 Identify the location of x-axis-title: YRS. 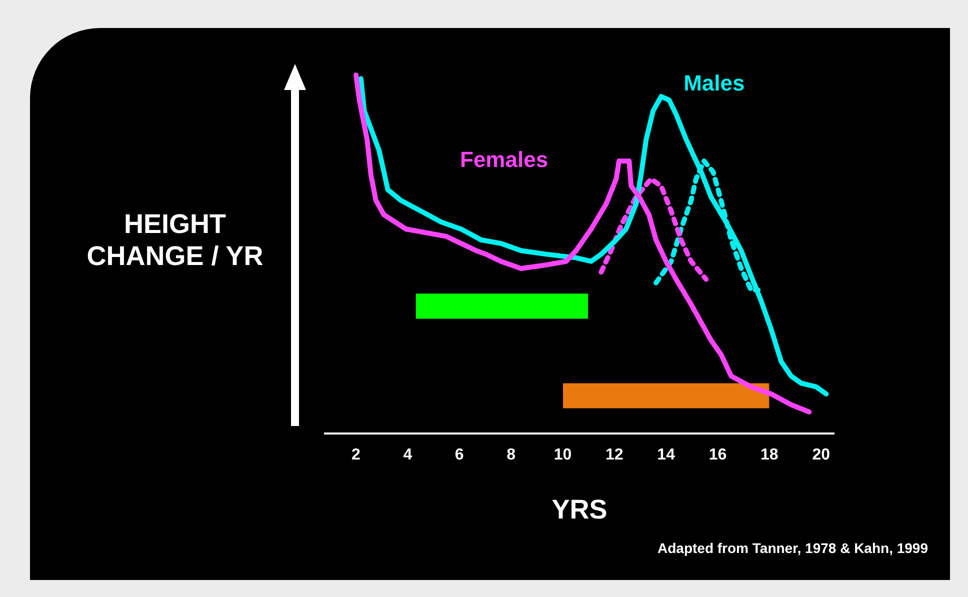
(580, 509).